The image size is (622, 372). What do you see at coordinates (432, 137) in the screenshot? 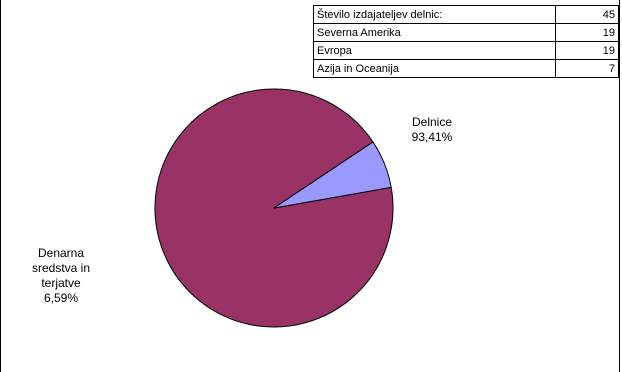
I see `slice-label-percent: 93,41%` at bounding box center [432, 137].